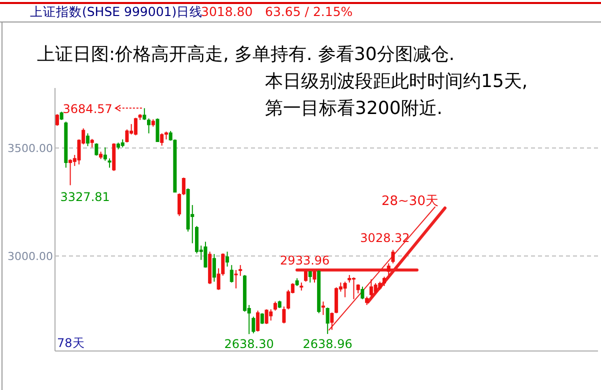 This screenshot has width=601, height=390. I want to click on text: 63.65 / 2.15%, so click(309, 11).